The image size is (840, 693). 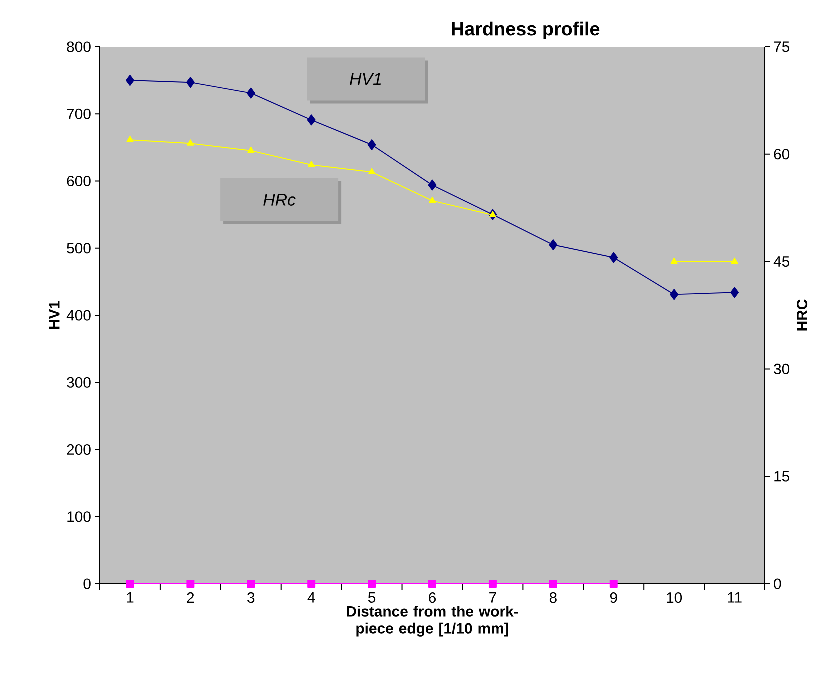 I want to click on y2-axis-title: HRC, so click(x=802, y=315).